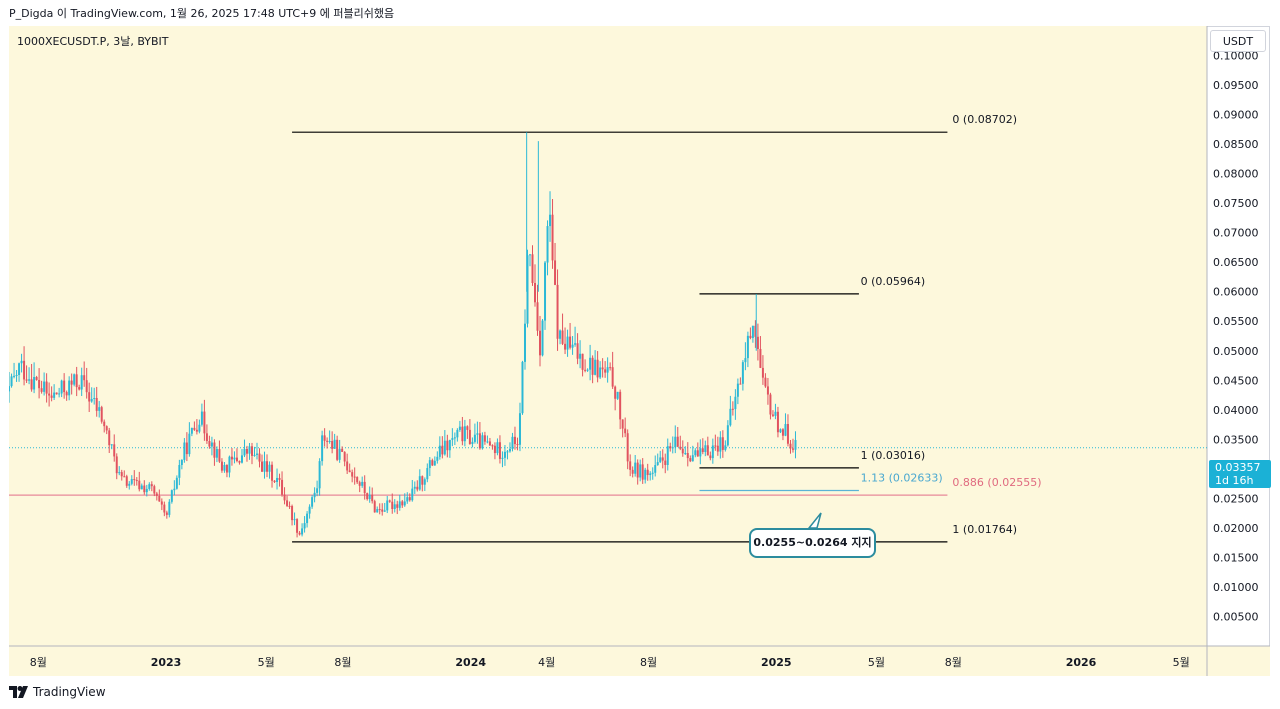  What do you see at coordinates (1236, 557) in the screenshot?
I see `price-tick-label: 0.01500` at bounding box center [1236, 557].